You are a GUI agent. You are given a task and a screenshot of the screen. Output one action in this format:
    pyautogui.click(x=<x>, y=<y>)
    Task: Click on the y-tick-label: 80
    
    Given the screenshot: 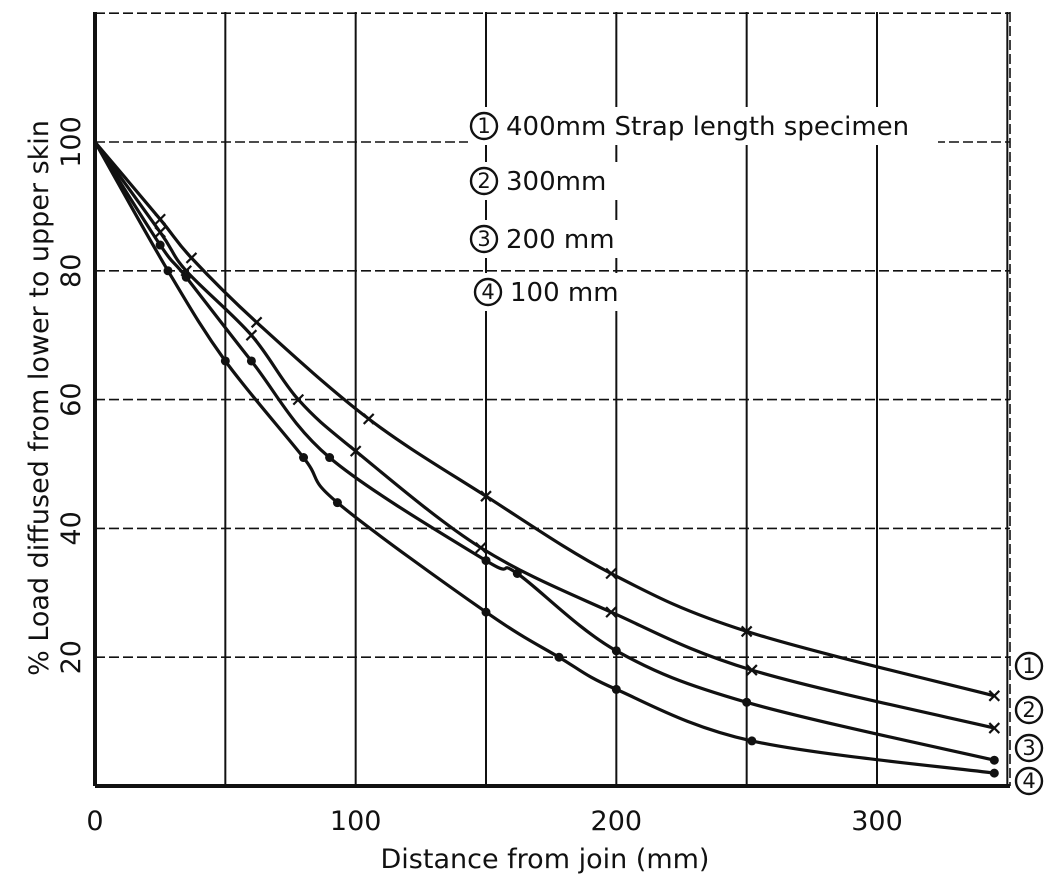 What is the action you would take?
    pyautogui.click(x=71, y=271)
    